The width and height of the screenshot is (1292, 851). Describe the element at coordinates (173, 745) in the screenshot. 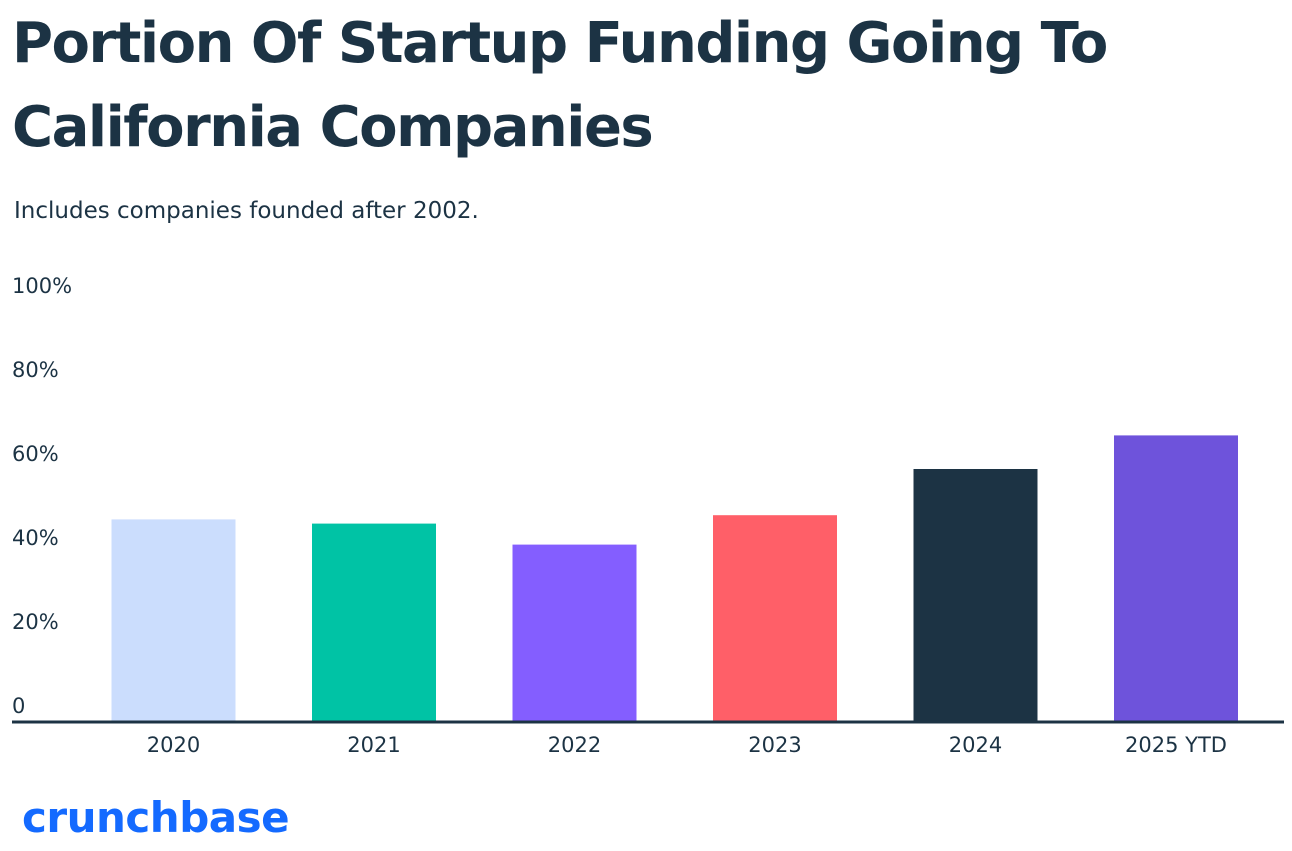

I see `x-tick-label: 2020` at that location.